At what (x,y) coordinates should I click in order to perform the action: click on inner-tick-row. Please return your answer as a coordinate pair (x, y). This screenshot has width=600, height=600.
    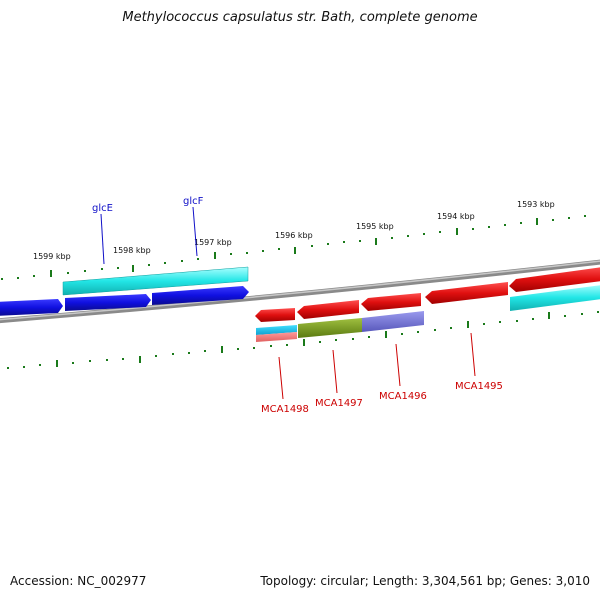
    Looking at the image, I should click on (303, 340).